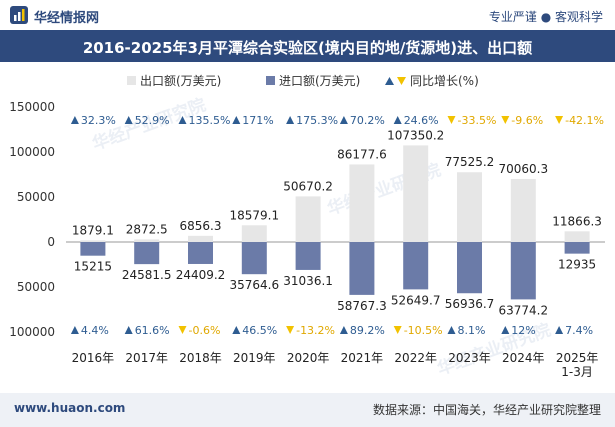  I want to click on title-bar, so click(307, 46).